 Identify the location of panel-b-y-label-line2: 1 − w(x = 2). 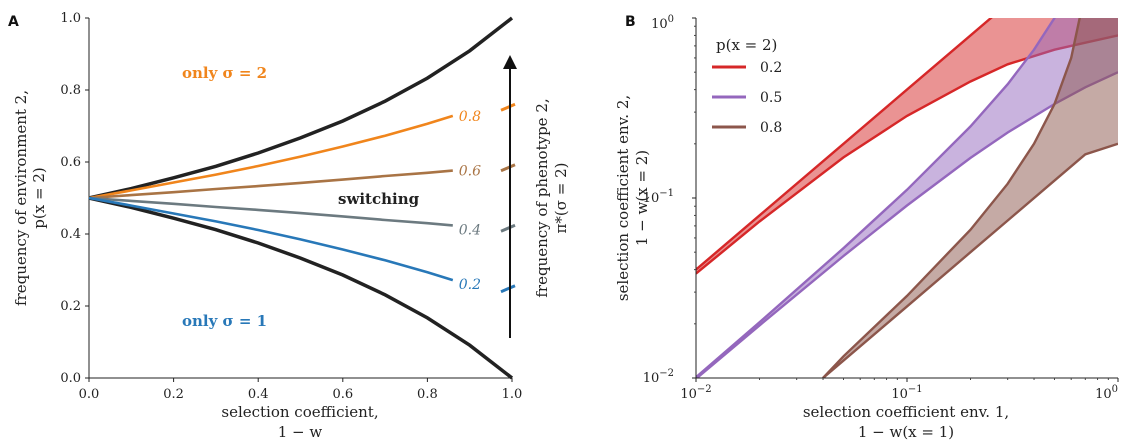
(642, 198).